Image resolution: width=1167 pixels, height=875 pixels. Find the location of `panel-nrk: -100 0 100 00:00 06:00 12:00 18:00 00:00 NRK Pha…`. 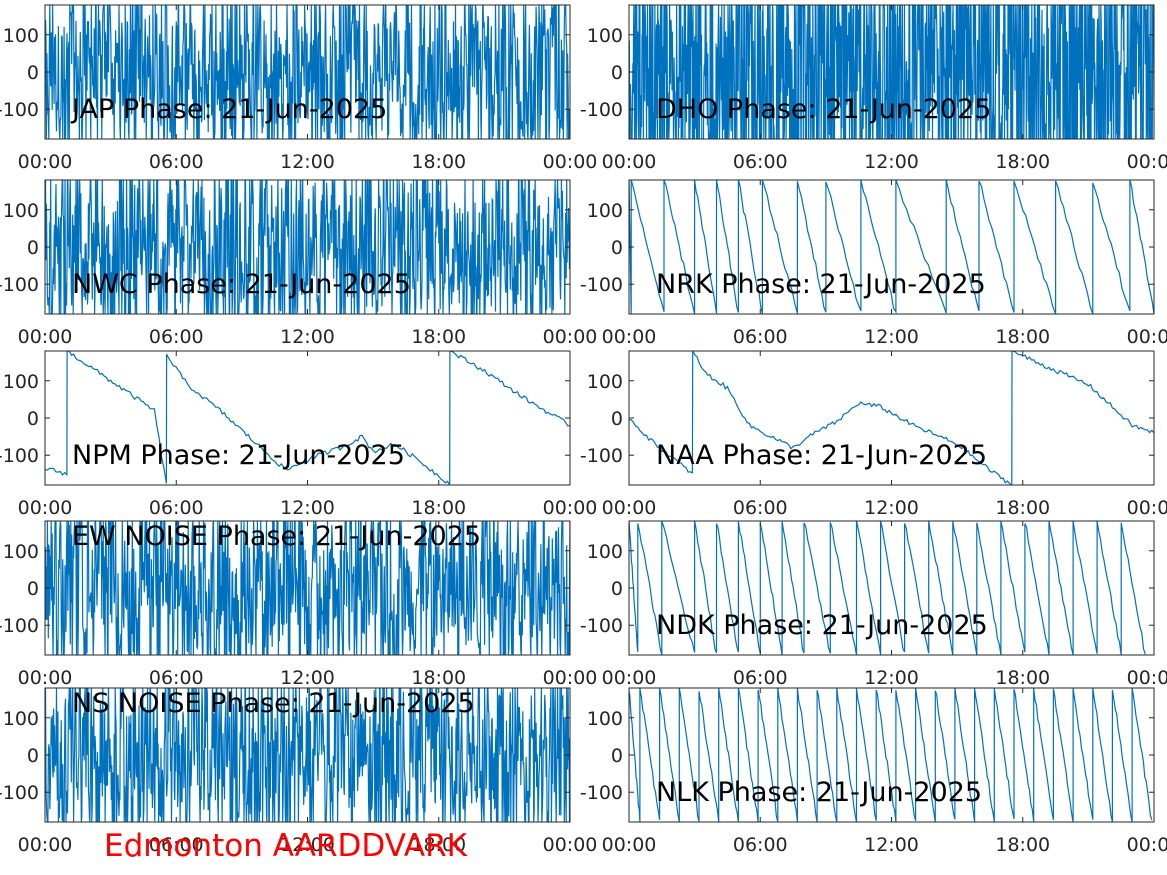

panel-nrk: -100 0 100 00:00 06:00 12:00 18:00 00:00 NRK Pha… is located at coordinates (873, 263).